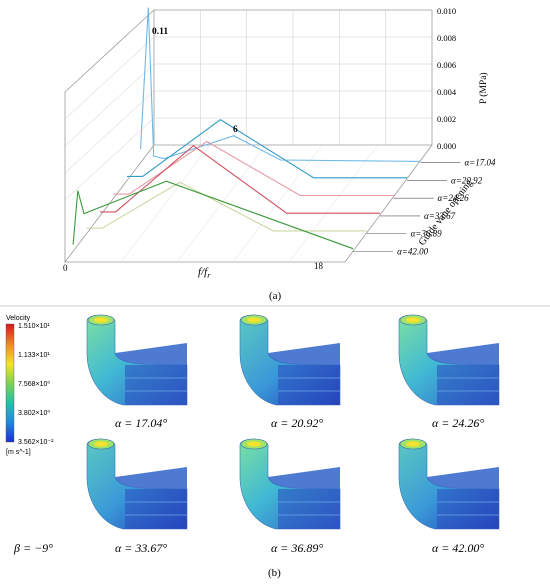 This screenshot has height=584, width=550. Describe the element at coordinates (427, 234) in the screenshot. I see `series-label: α=36.89` at that location.